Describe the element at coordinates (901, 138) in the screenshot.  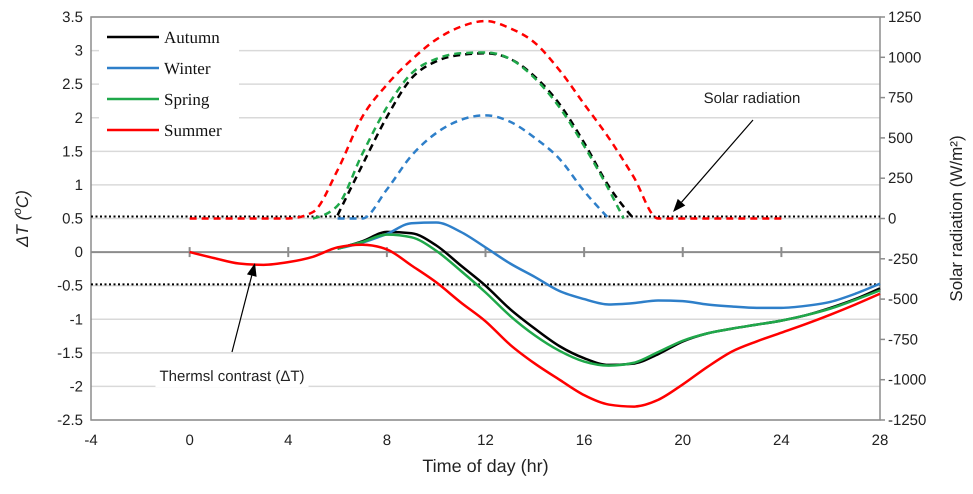
I see `y2-tick-label: 500` at that location.